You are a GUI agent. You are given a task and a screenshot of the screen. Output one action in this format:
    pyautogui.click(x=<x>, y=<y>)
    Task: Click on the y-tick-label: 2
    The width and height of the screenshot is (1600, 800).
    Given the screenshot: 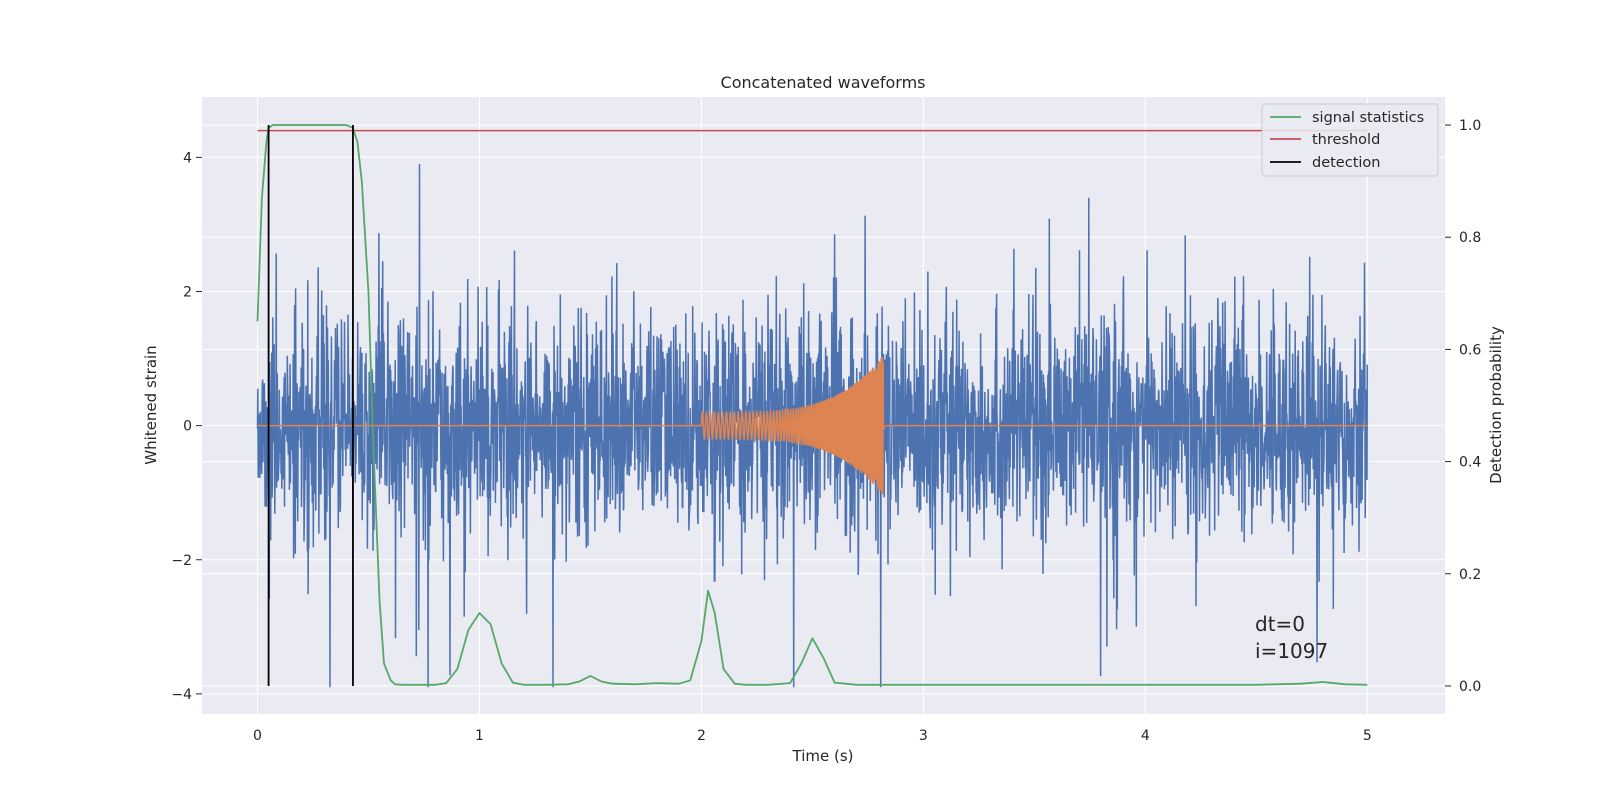 What is the action you would take?
    pyautogui.click(x=187, y=292)
    